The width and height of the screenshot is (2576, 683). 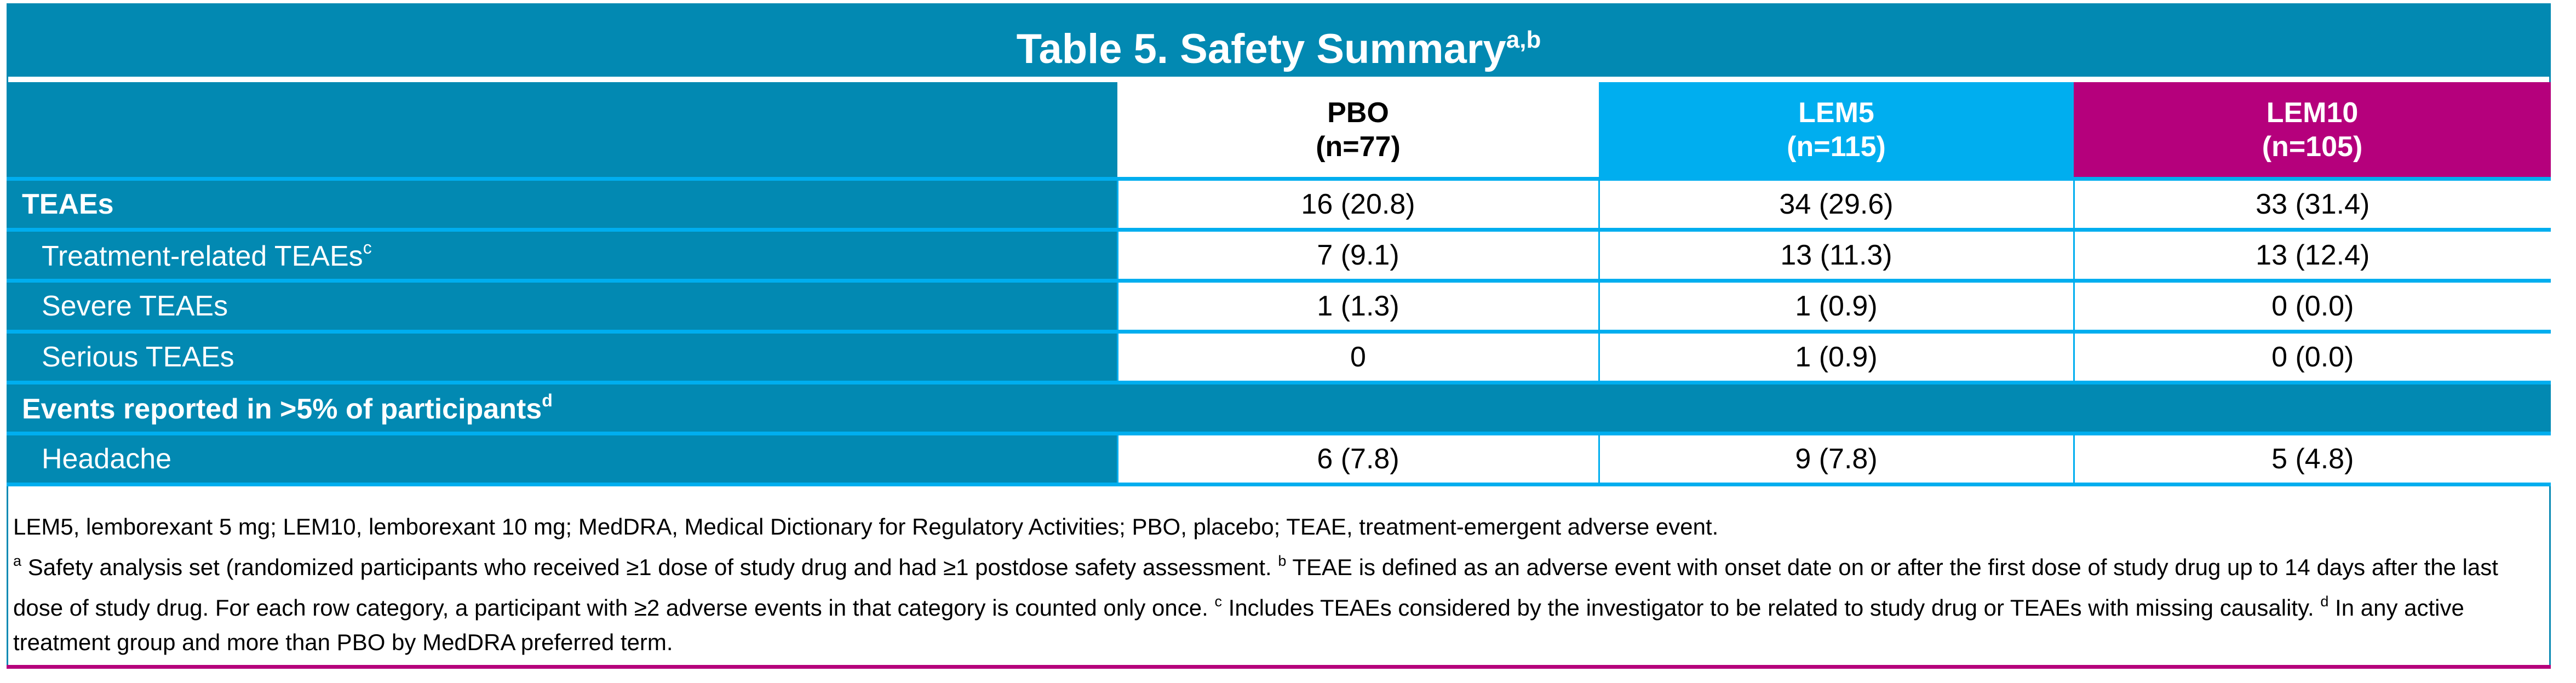 I want to click on row-label: Headache, so click(x=562, y=459).